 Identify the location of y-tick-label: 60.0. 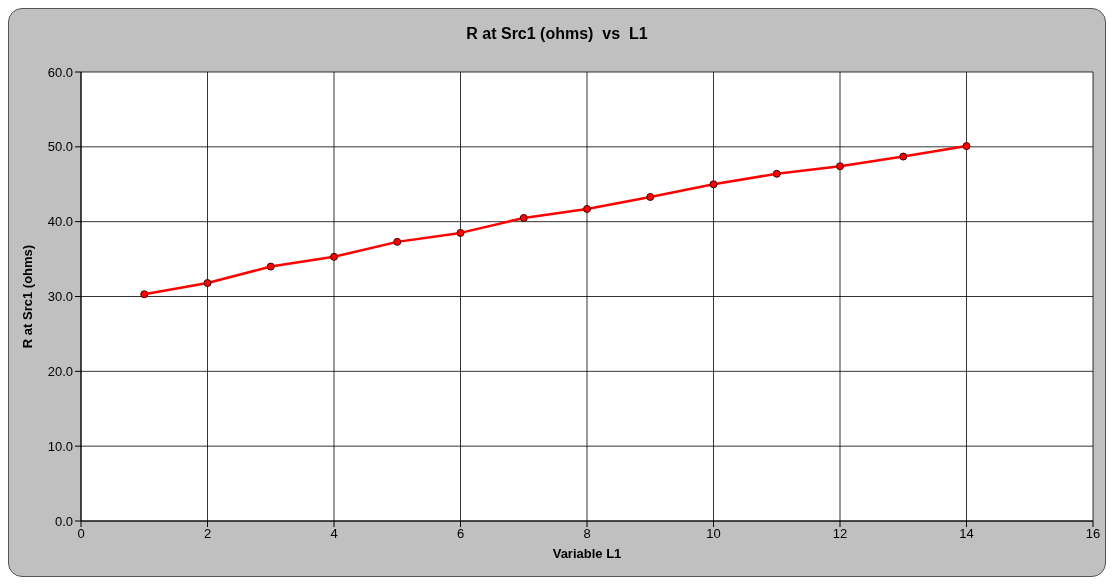
(60, 72).